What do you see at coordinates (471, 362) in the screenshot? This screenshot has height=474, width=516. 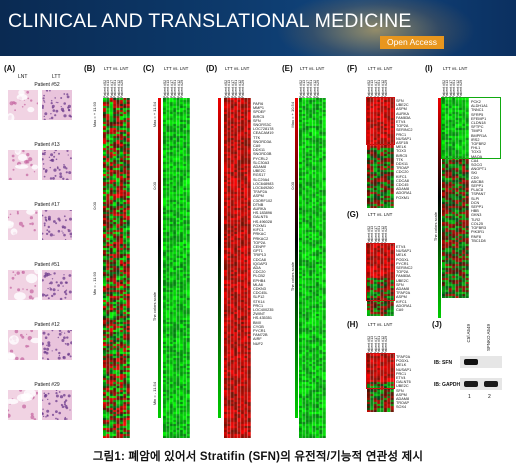 I see `blot-band-sfn-ctrl` at bounding box center [471, 362].